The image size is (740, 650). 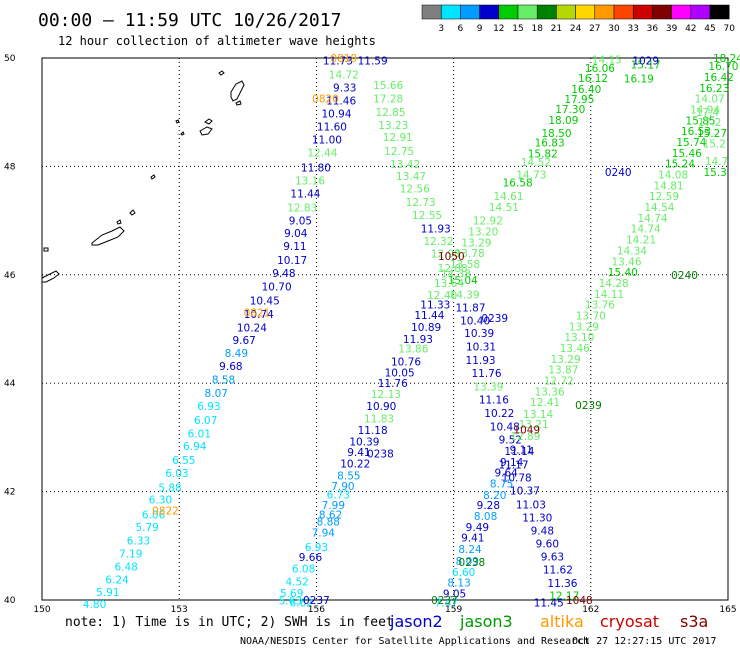 I want to click on colorbar-label: 27, so click(x=594, y=29).